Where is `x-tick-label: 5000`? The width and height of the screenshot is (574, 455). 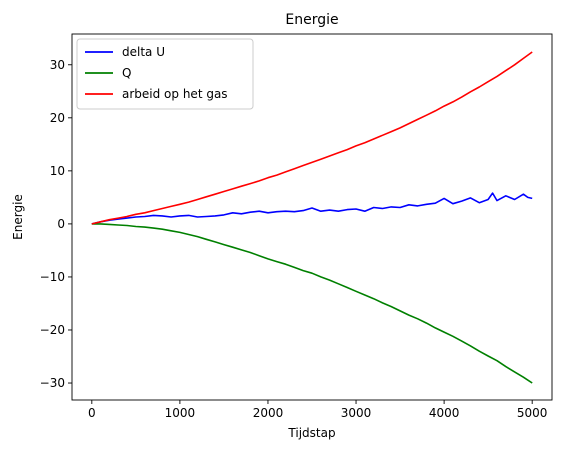
x-tick-label: 5000 is located at coordinates (532, 413).